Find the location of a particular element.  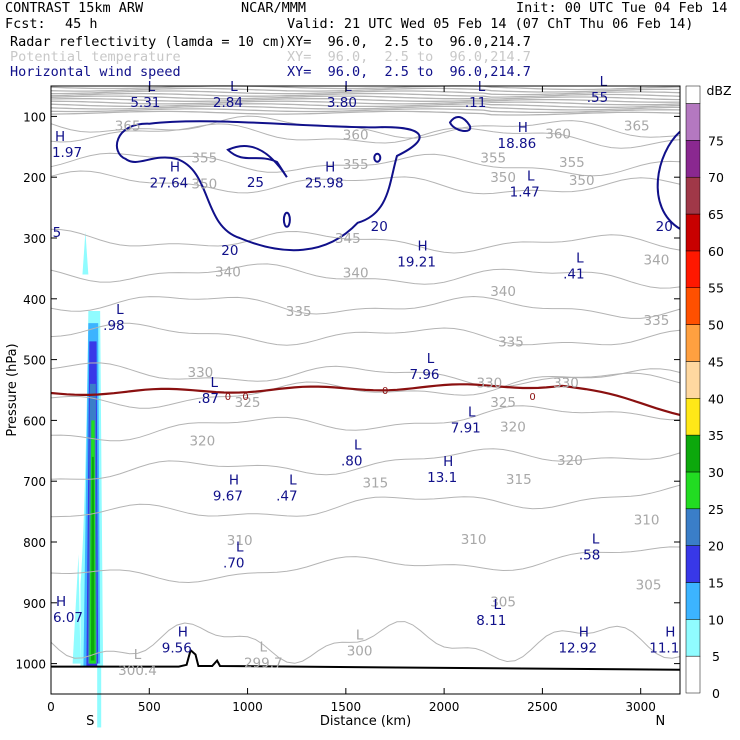

wind-contour-small is located at coordinates (377, 157).